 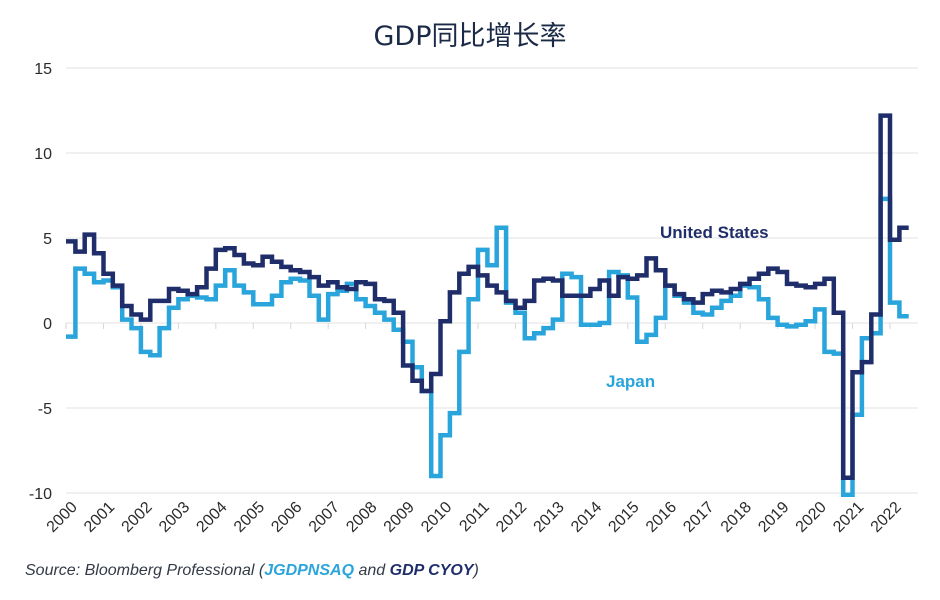 I want to click on x-tick-label: 2007, so click(x=324, y=517).